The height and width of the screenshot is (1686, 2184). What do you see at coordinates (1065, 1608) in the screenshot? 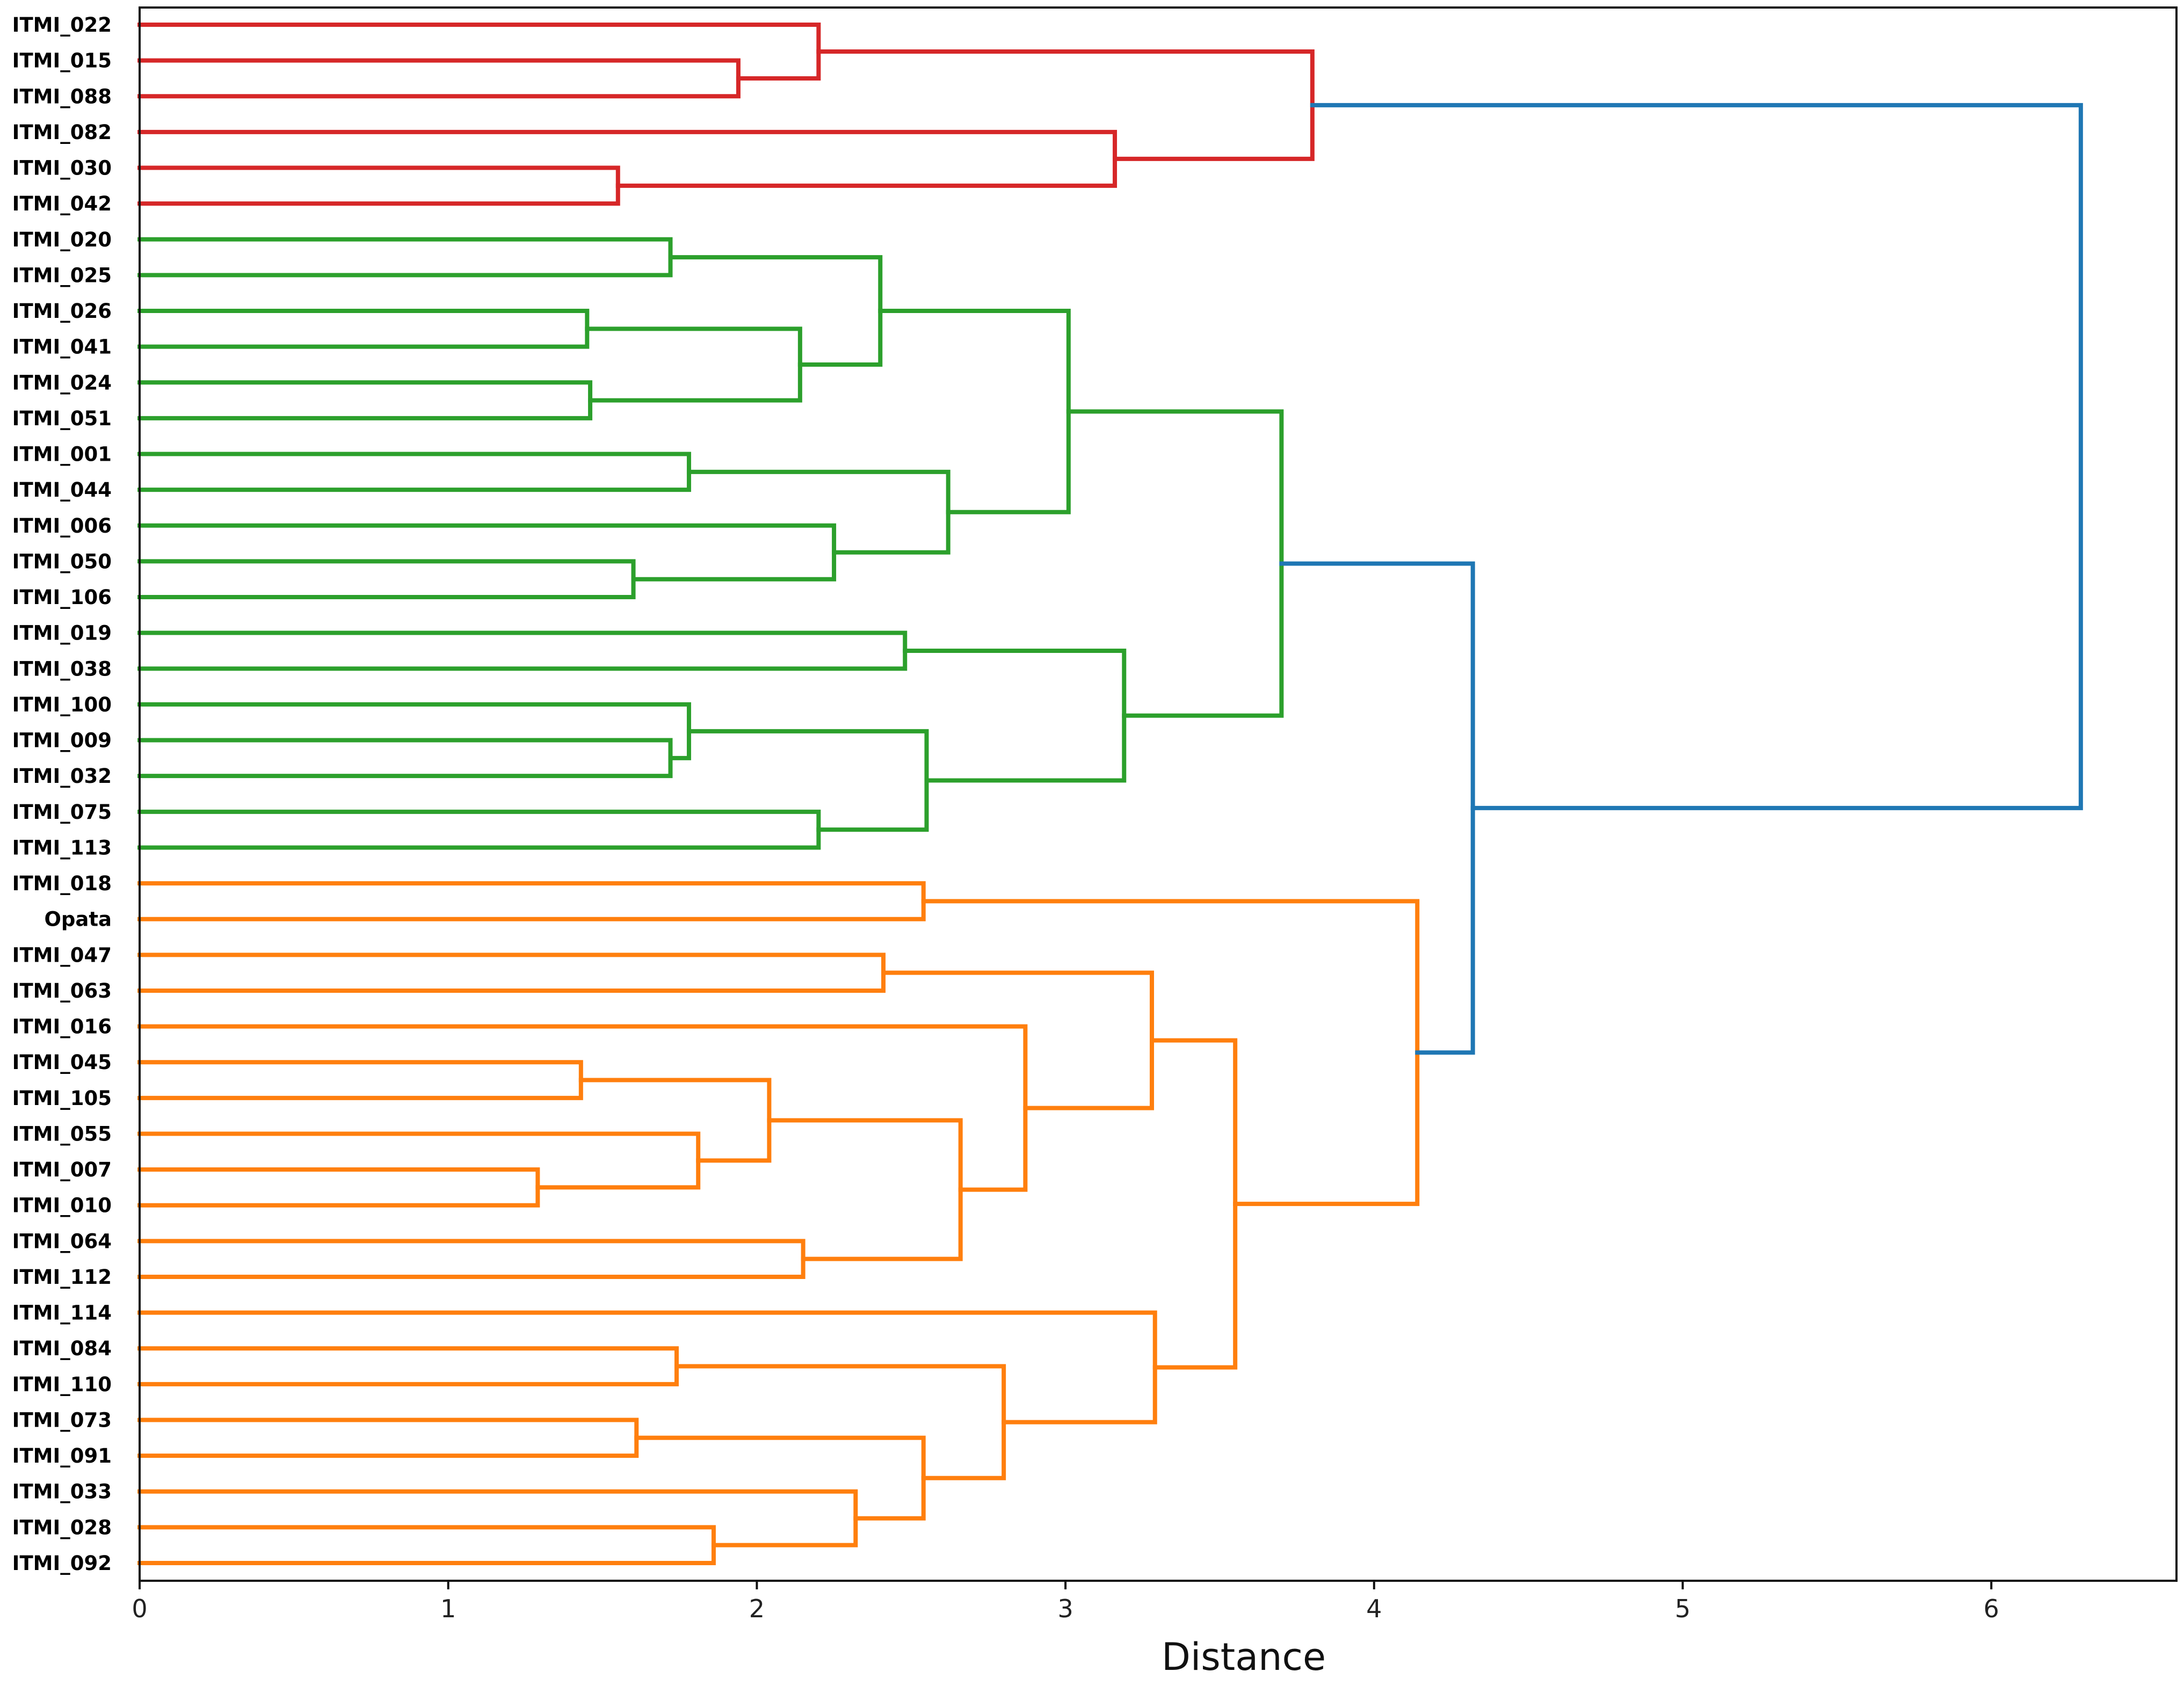
I see `x-tick-label: 3` at bounding box center [1065, 1608].